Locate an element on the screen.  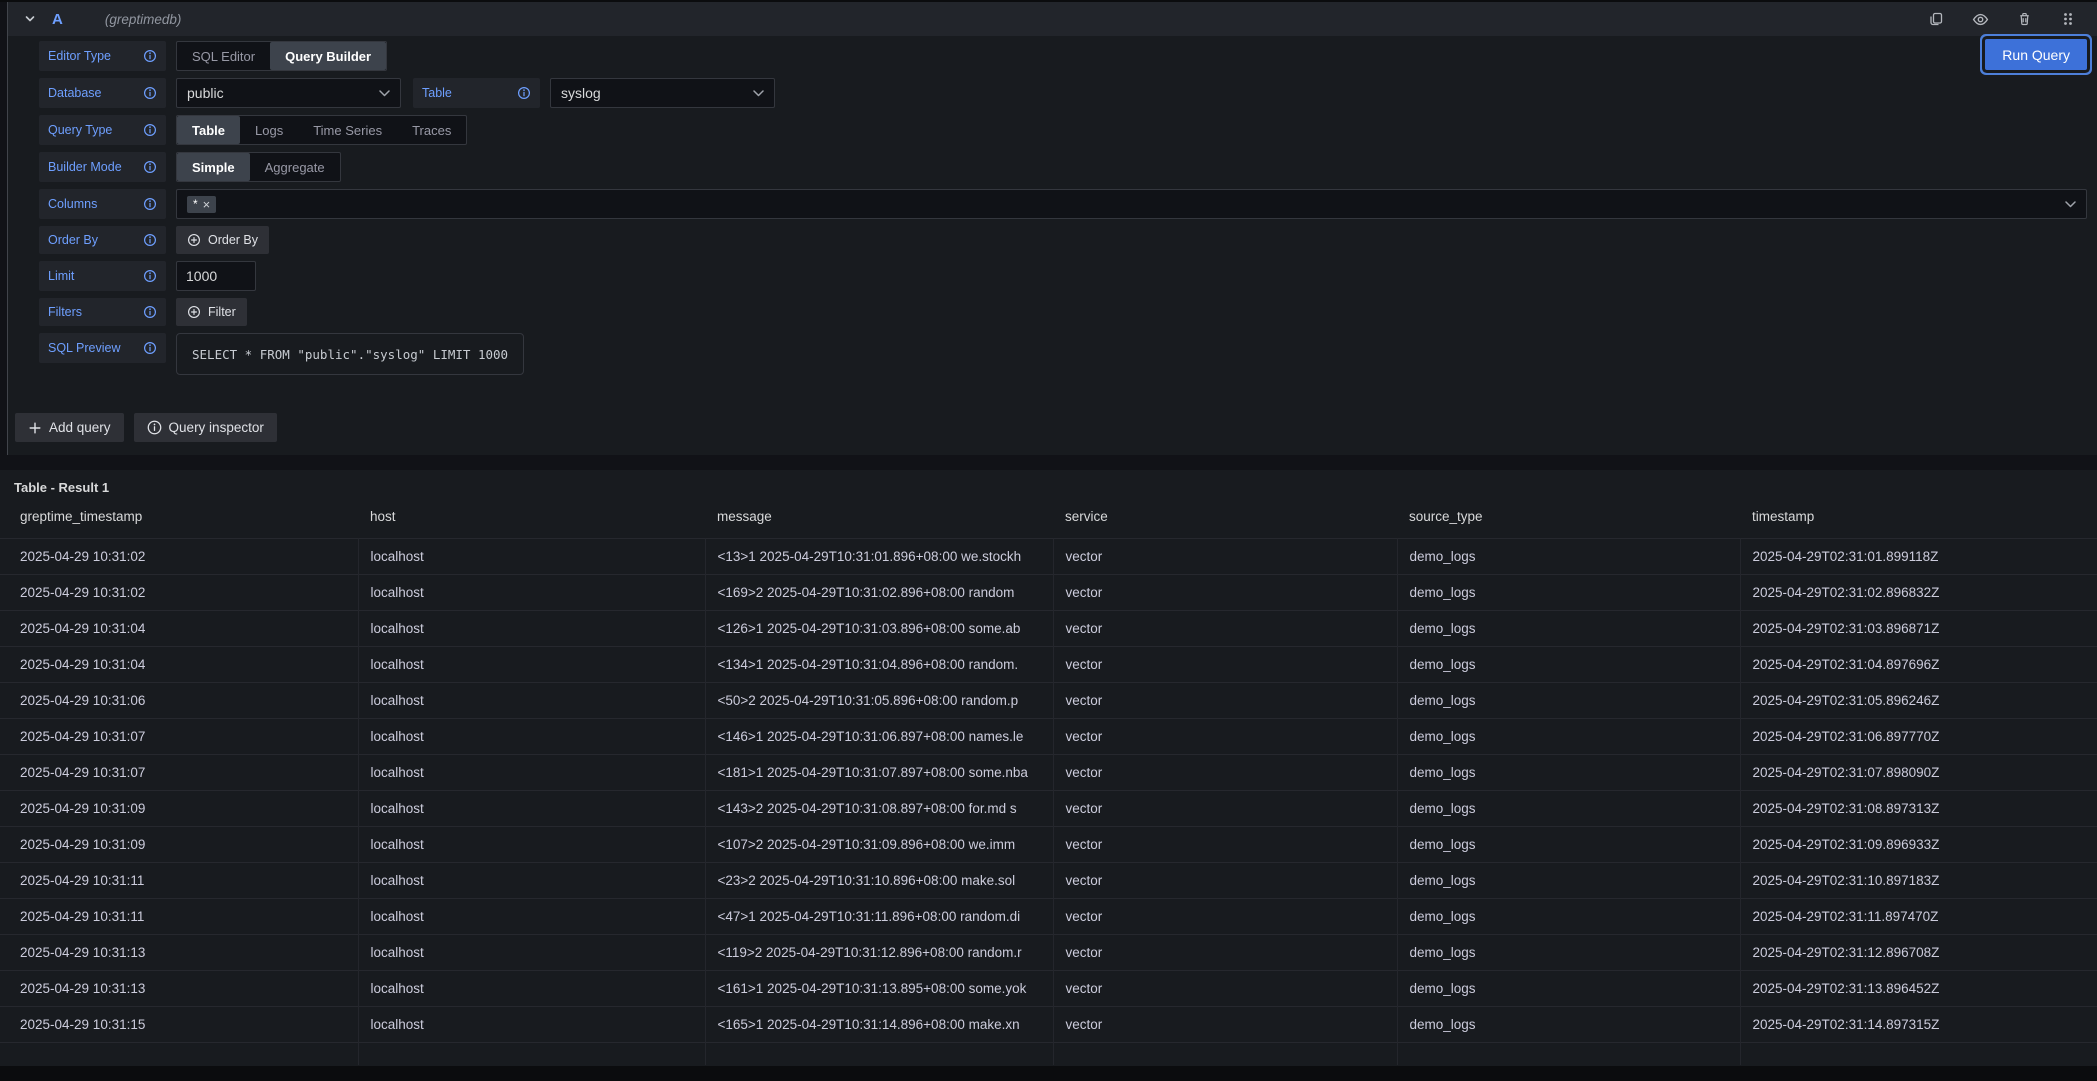
builder-mode-label: Builder Mode is located at coordinates (85, 167).